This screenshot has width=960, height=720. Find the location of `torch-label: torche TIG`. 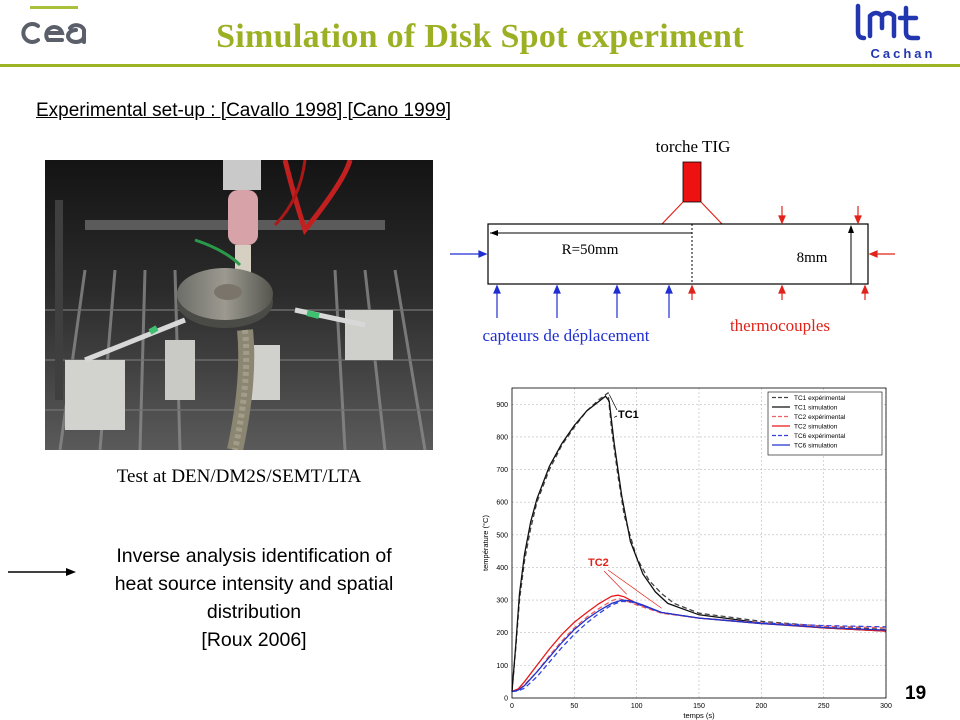

torch-label: torche TIG is located at coordinates (693, 146).